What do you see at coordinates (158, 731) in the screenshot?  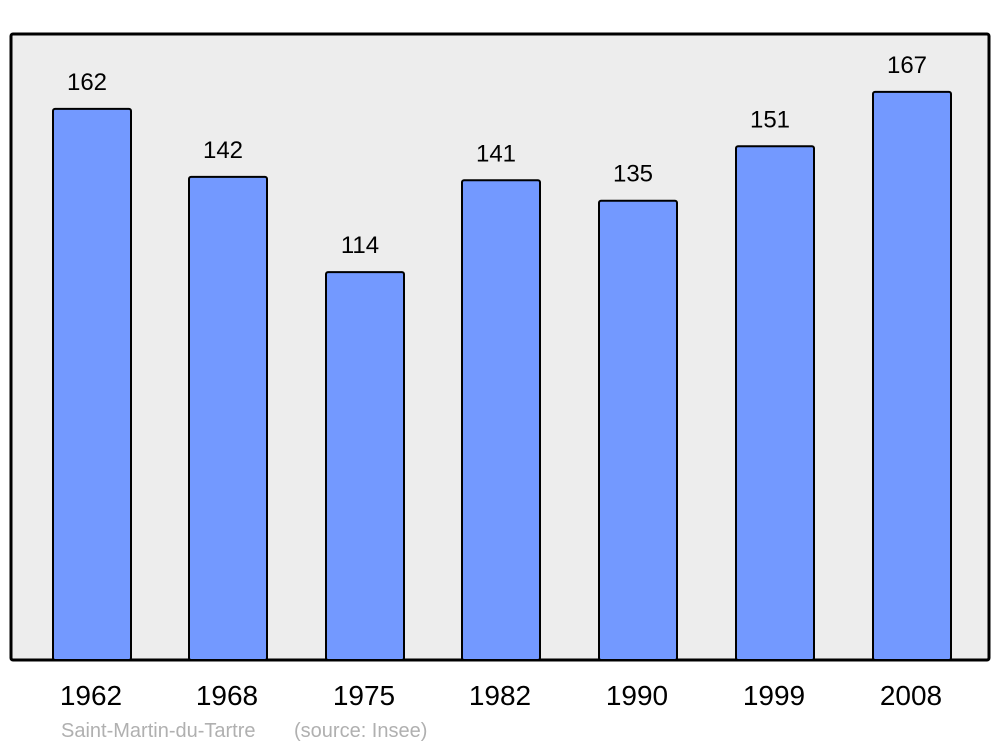 I see `caption-place: Saint-Martin-du-Tartre` at bounding box center [158, 731].